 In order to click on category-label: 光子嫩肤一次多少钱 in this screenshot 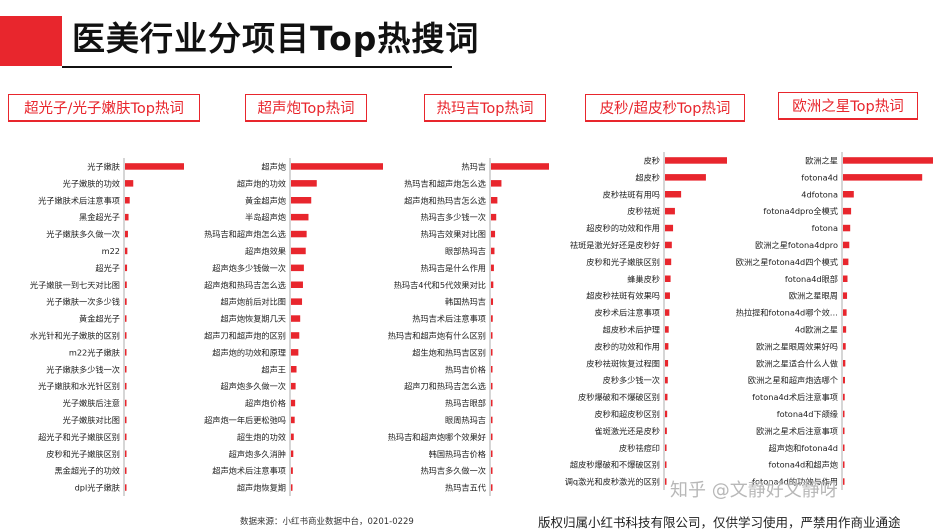, I will do `click(83, 302)`.